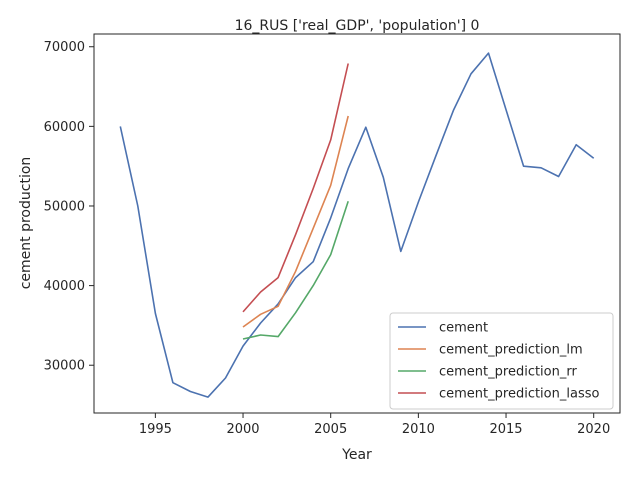 The height and width of the screenshot is (480, 640). Describe the element at coordinates (374, 425) in the screenshot. I see `x-axis: 1995 2000 2005 2010 2015 2020` at that location.